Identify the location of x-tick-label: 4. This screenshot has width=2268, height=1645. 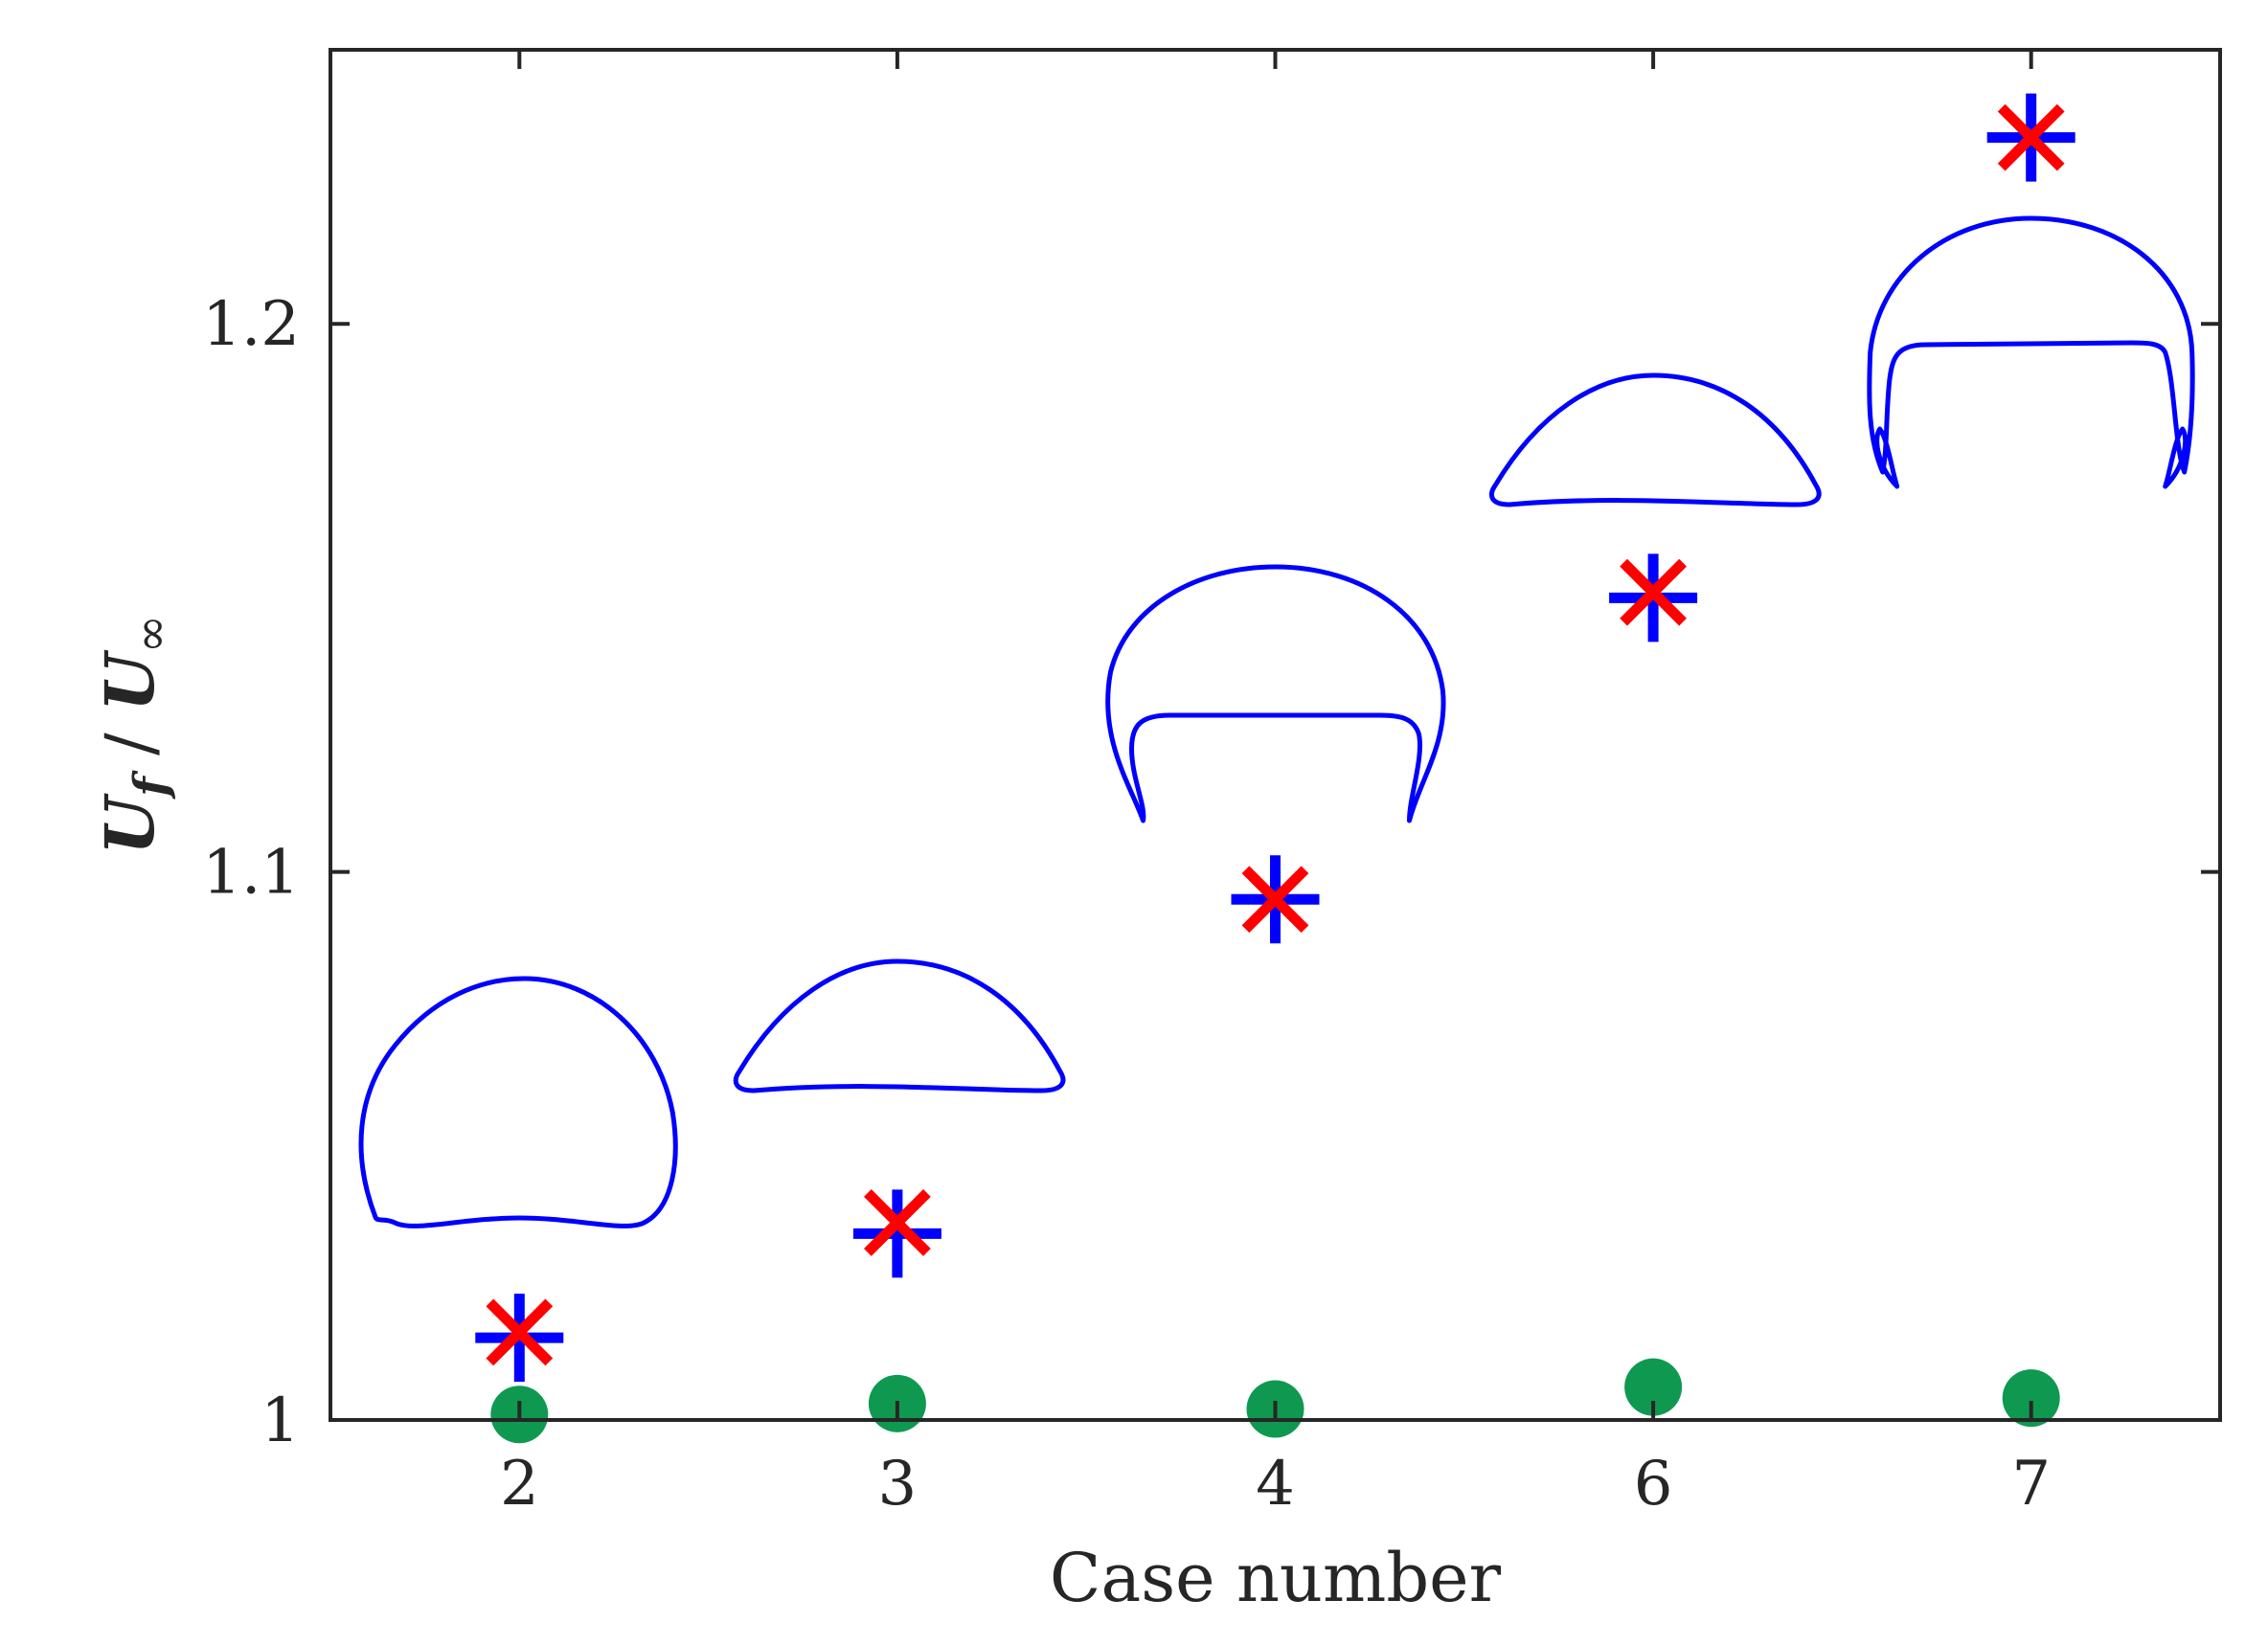
(1275, 1484).